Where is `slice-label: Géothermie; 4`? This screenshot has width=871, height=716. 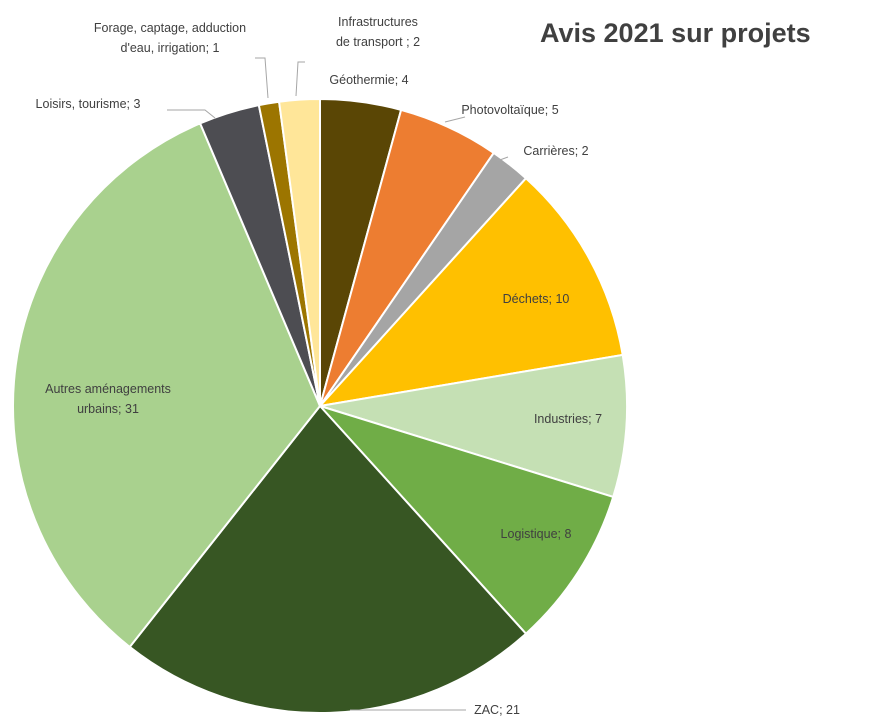 slice-label: Géothermie; 4 is located at coordinates (368, 80).